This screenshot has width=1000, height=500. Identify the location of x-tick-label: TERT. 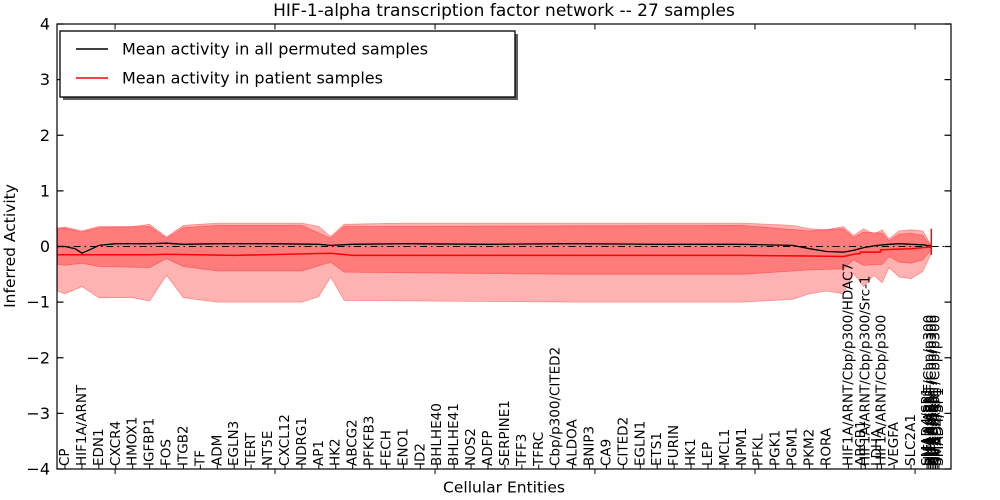
(251, 449).